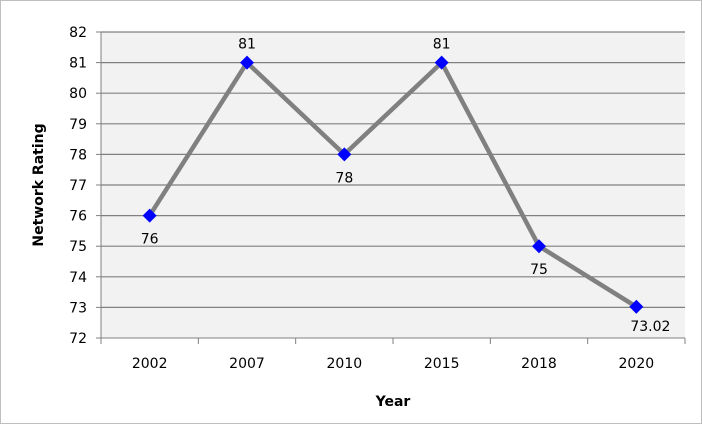 The width and height of the screenshot is (702, 425). I want to click on x-tick-label: 2018, so click(539, 364).